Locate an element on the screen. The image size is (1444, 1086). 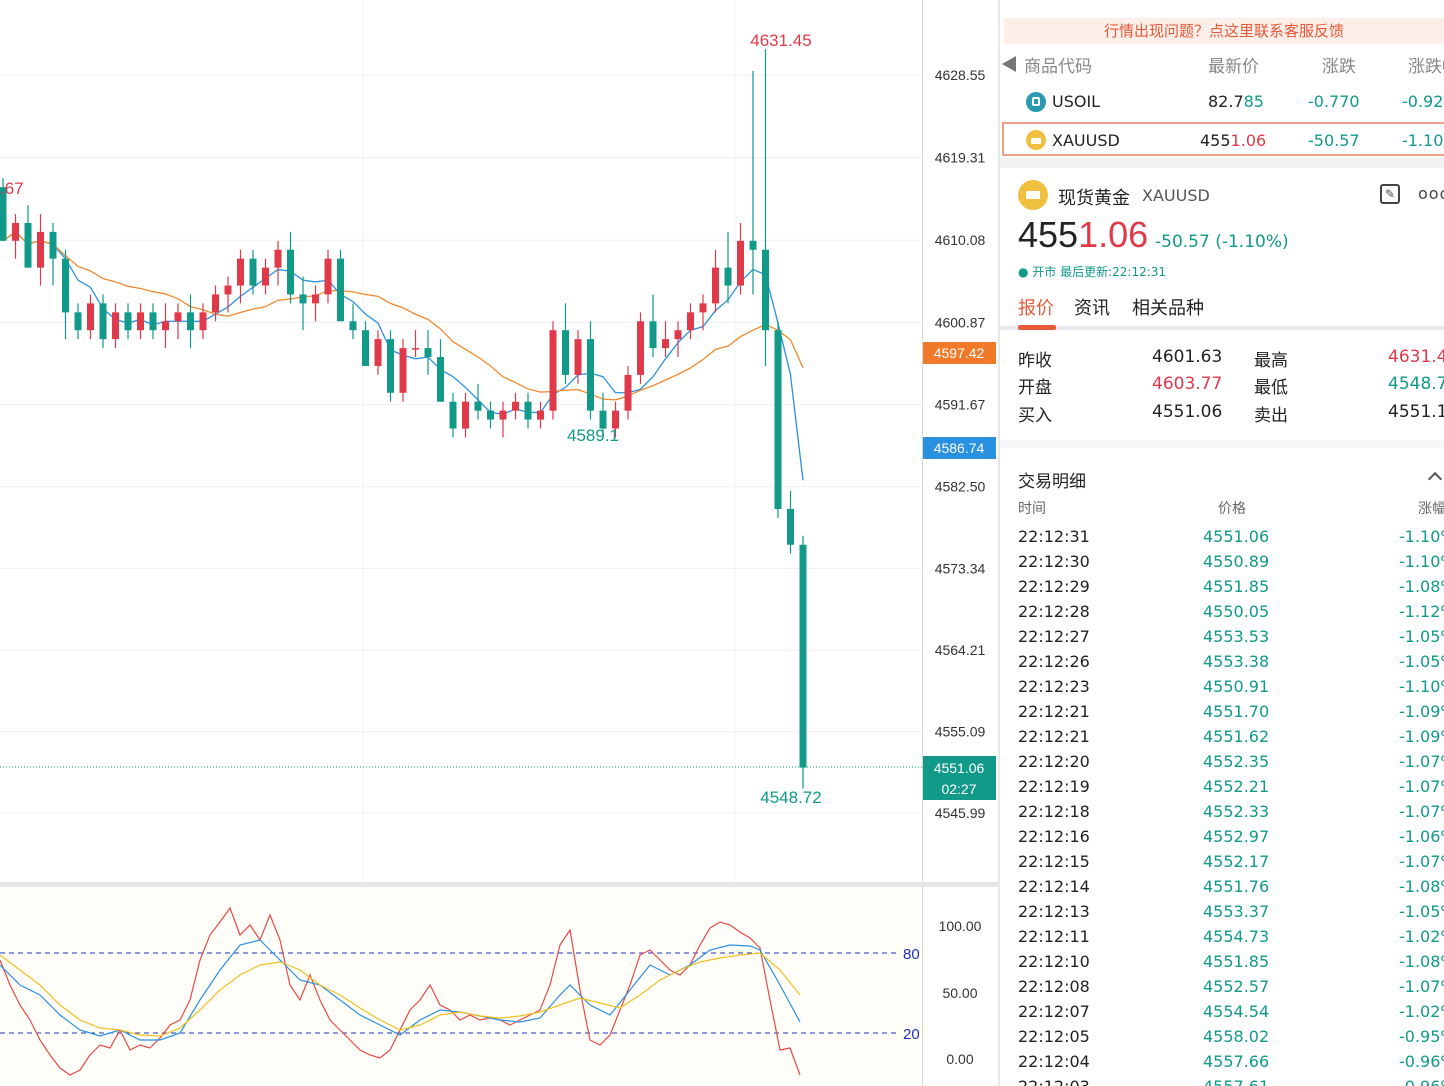
trade-row: 22:12:30 4550.89 -1.10% is located at coordinates (1222, 564).